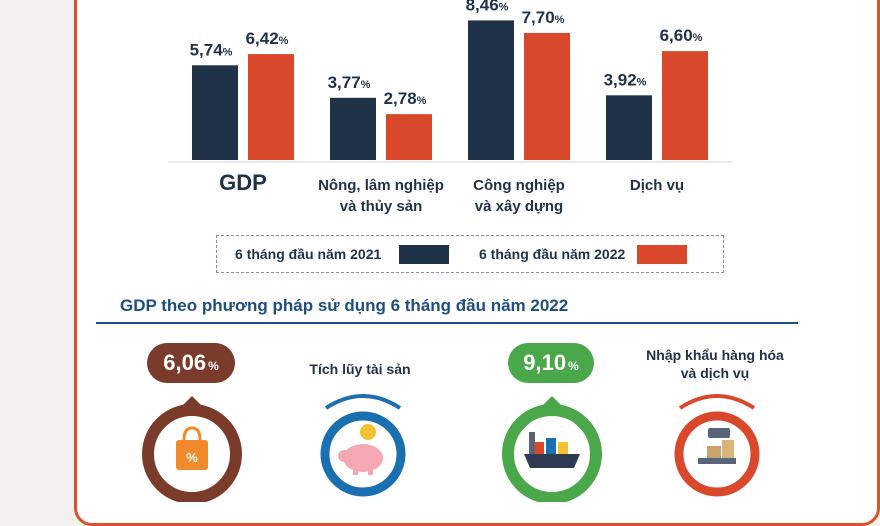  Describe the element at coordinates (543, 17) in the screenshot. I see `data-label: 7,70%` at that location.